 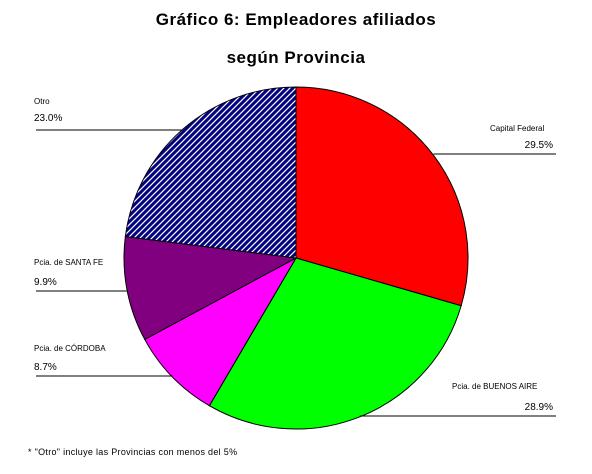 I want to click on pie-slice-pcia-de-c-rdoba, so click(x=221, y=331).